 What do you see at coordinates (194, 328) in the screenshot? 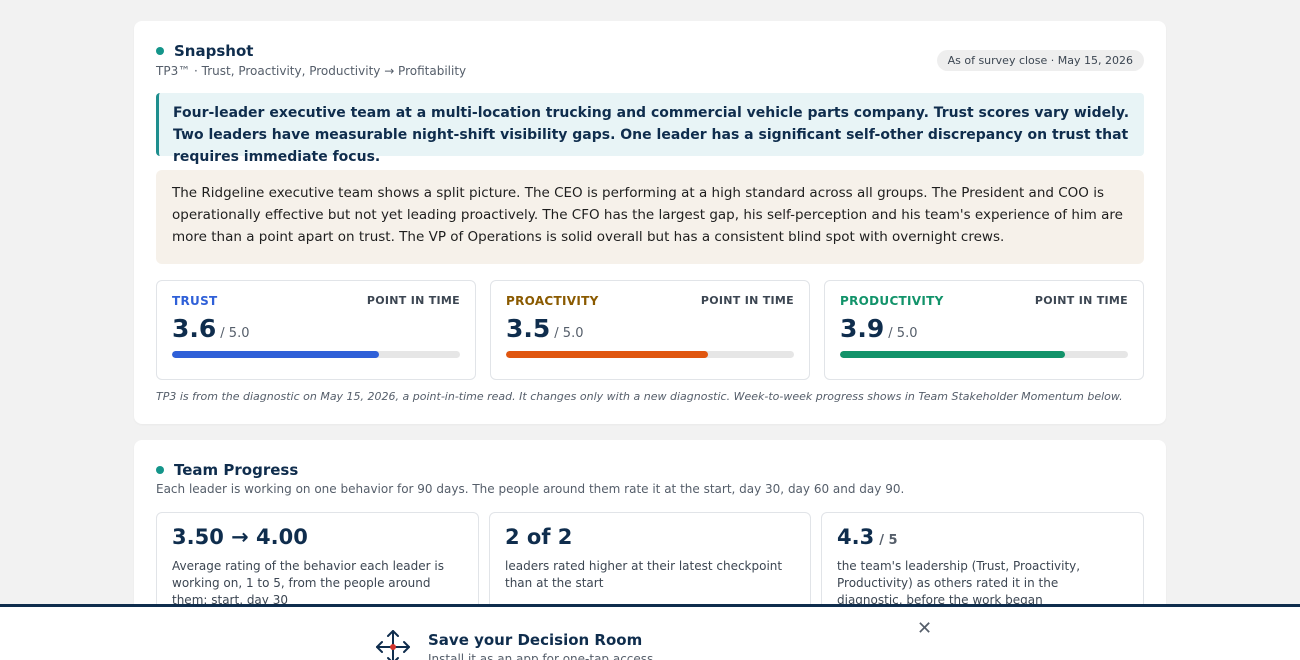
I see `metric-value: 3.6` at bounding box center [194, 328].